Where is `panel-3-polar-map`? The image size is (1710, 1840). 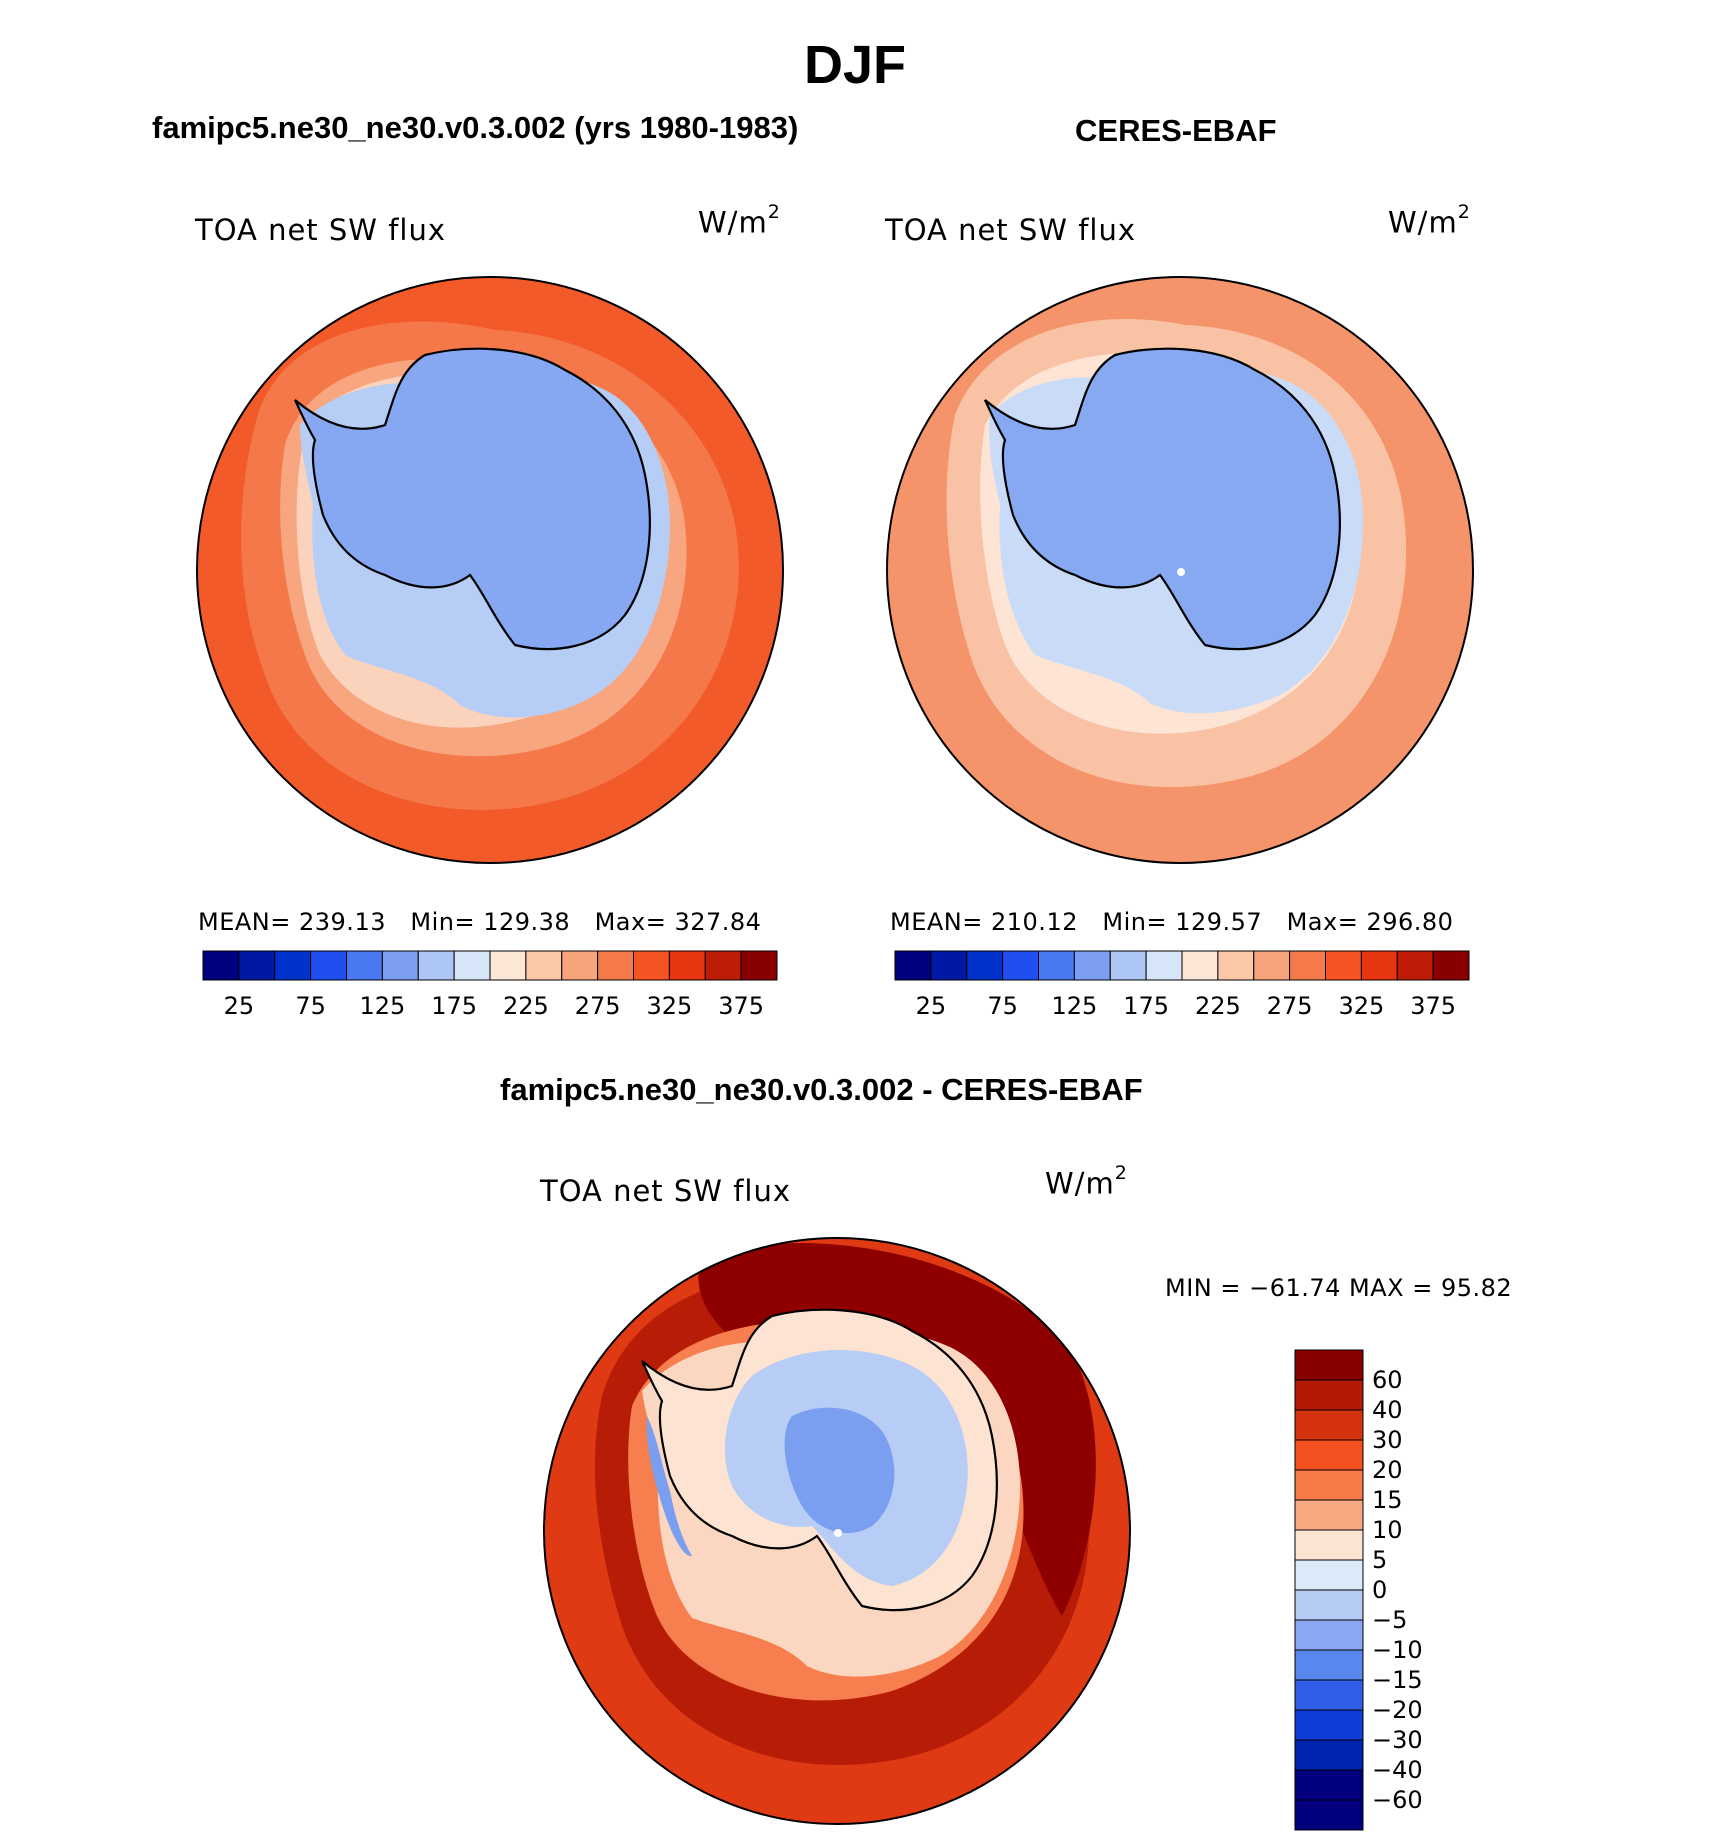
panel-3-polar-map is located at coordinates (837, 1531).